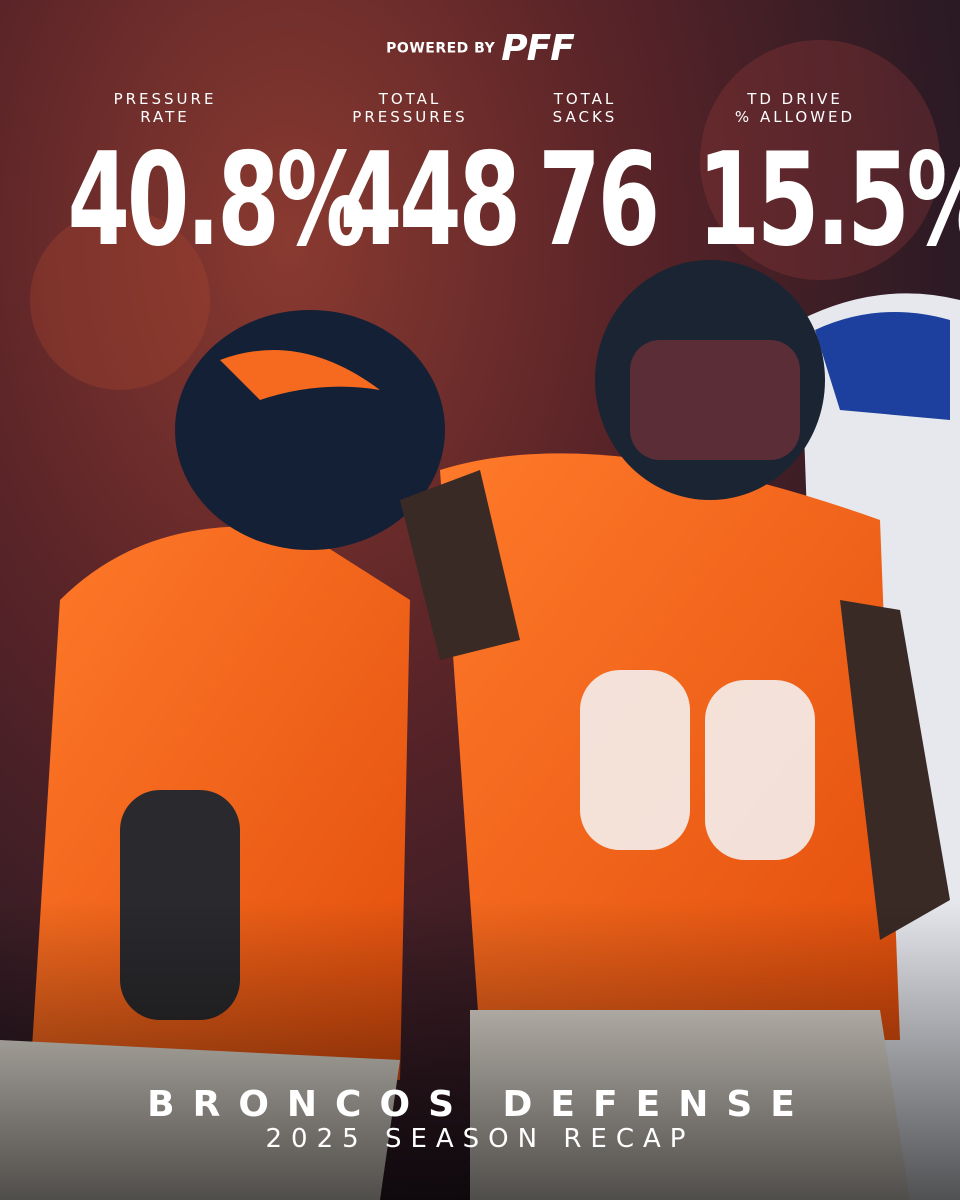 Image resolution: width=960 pixels, height=1200 pixels. Describe the element at coordinates (585, 117) in the screenshot. I see `stat-label: SACKS` at that location.